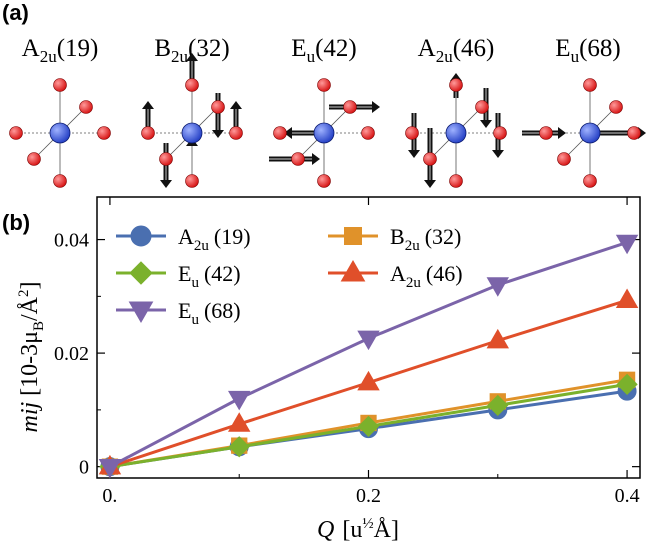 The width and height of the screenshot is (660, 550). I want to click on mode-symbol: B, so click(162, 48).